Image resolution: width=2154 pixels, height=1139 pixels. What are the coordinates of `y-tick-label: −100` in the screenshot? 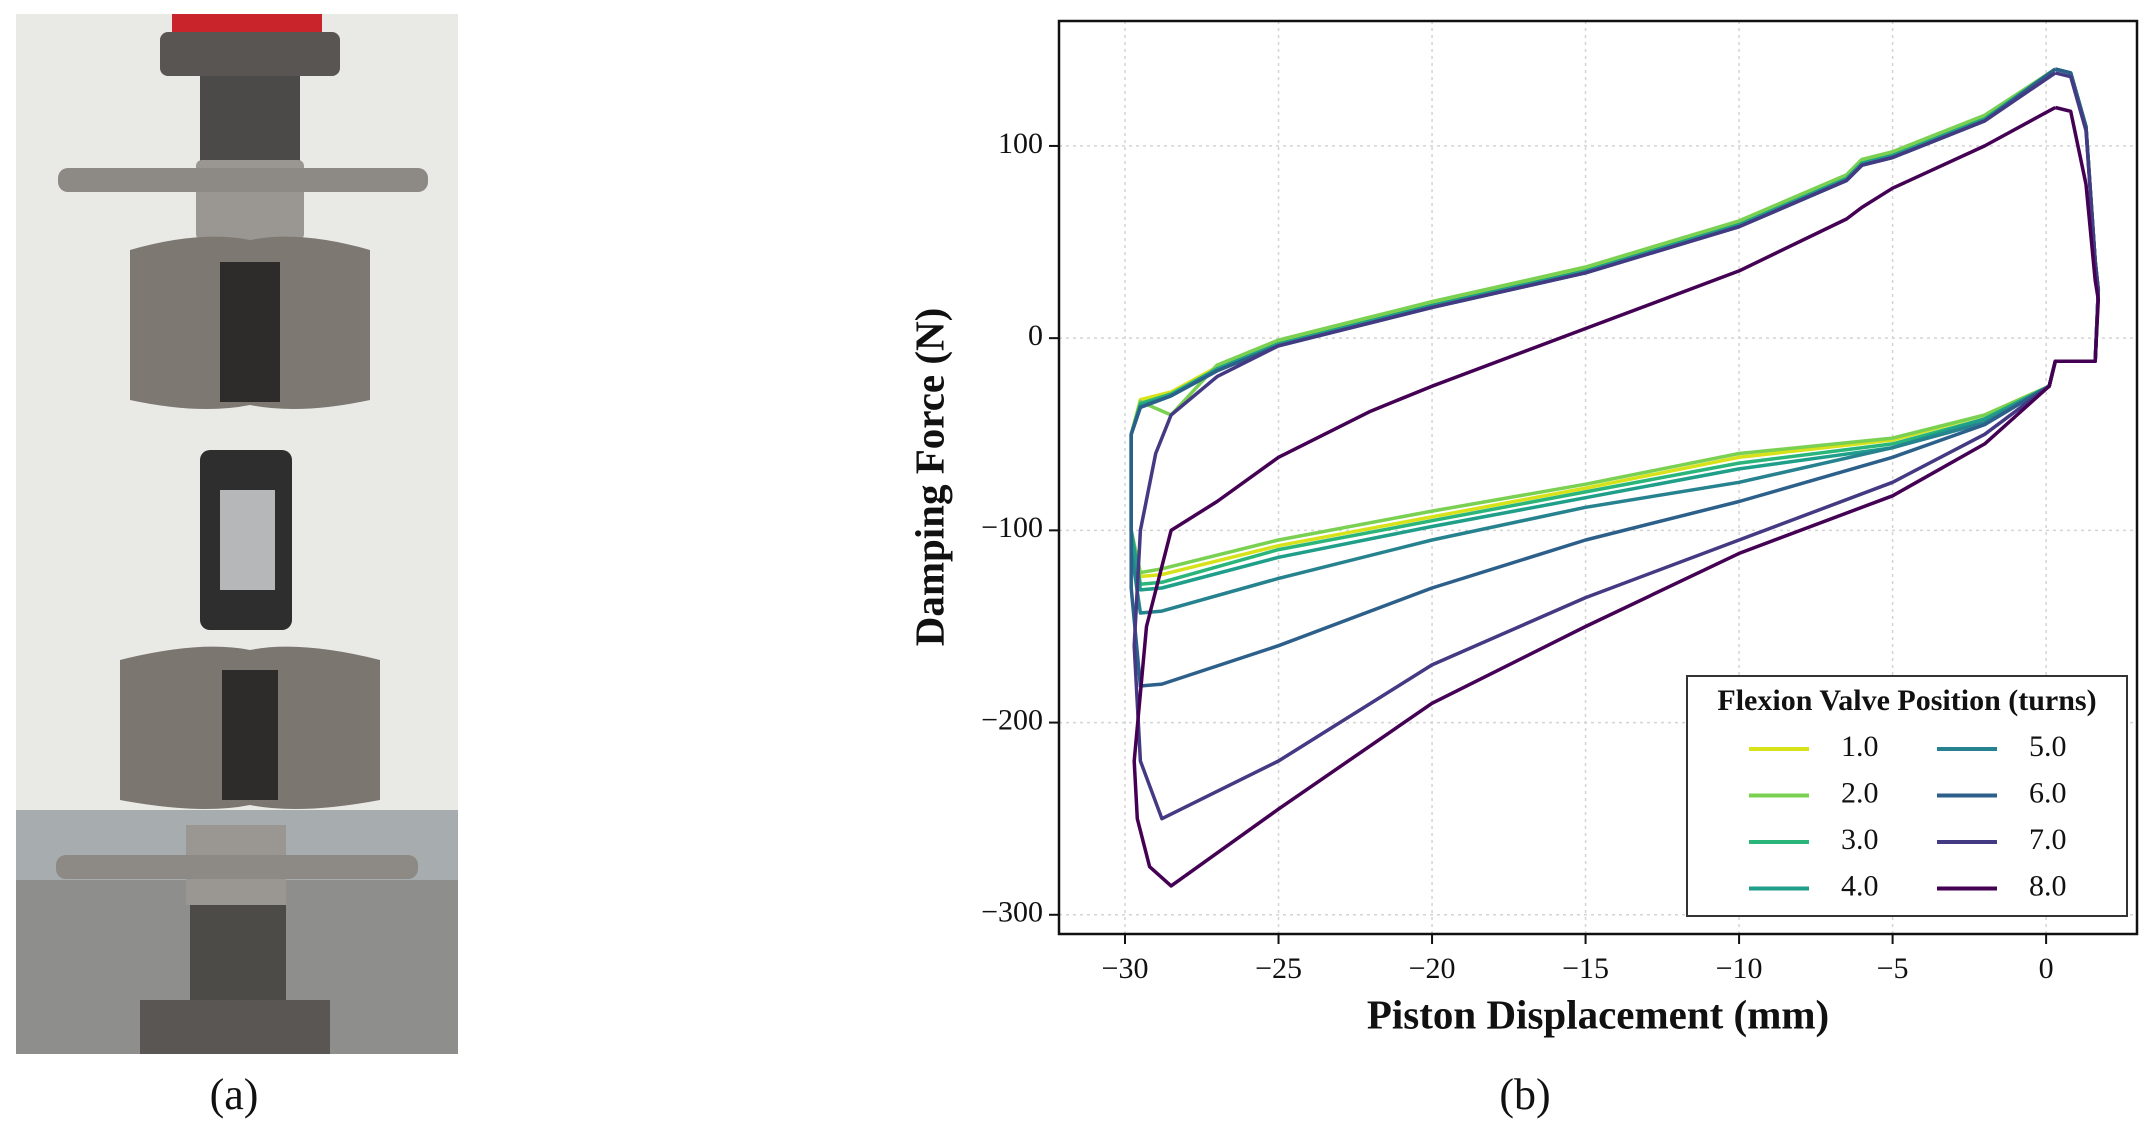 It's located at (1012, 527).